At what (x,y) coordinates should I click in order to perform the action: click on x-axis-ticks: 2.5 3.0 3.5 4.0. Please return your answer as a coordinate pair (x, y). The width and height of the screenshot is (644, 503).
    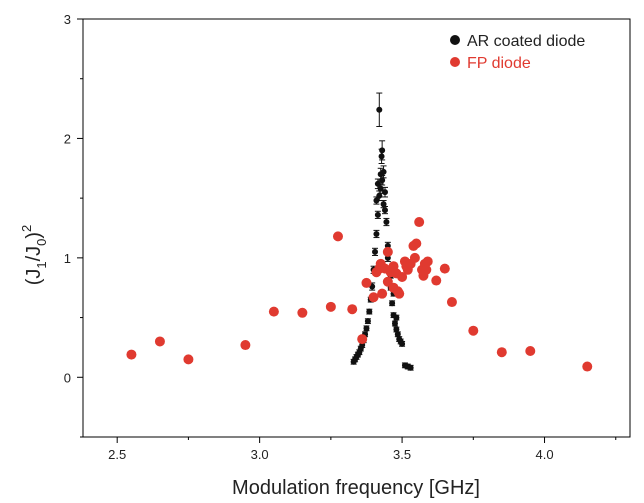
    Looking at the image, I should click on (362, 449).